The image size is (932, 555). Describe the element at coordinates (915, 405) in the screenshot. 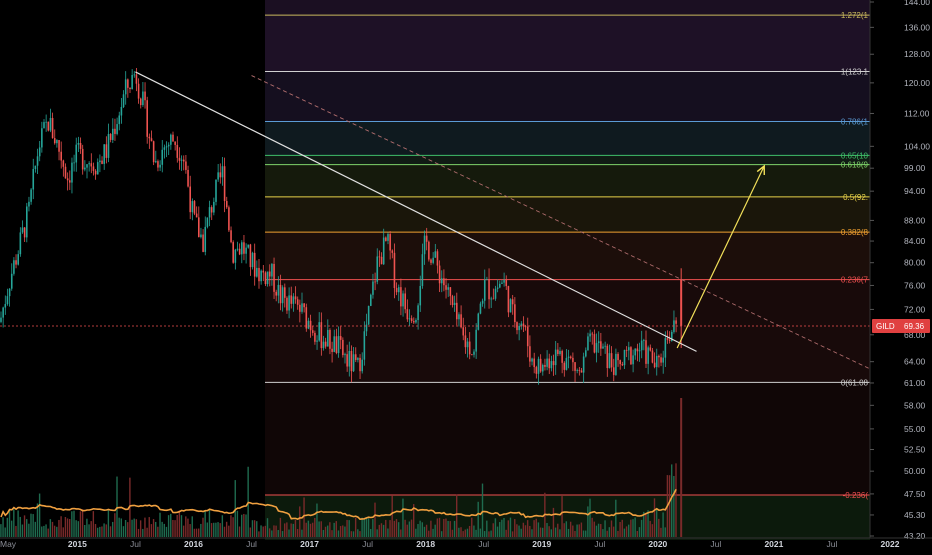

I see `price-tick-label: 58.00` at that location.